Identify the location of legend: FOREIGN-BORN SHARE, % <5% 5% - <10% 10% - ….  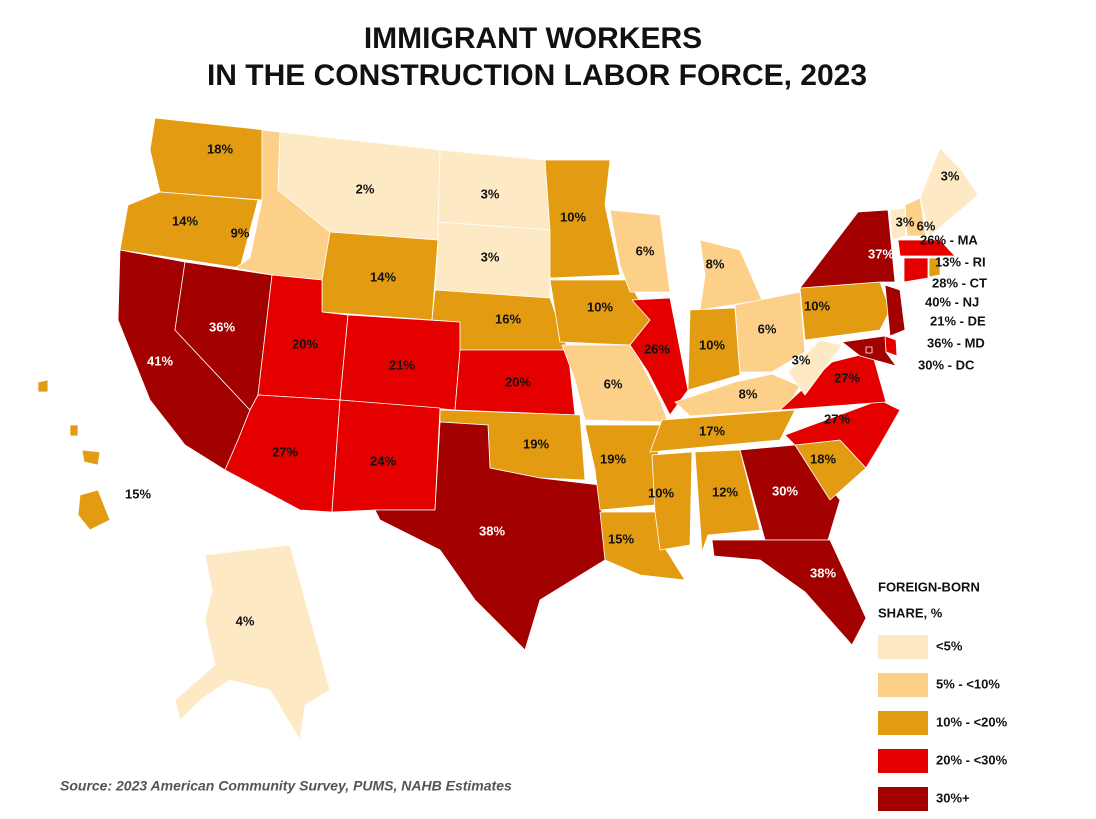
(943, 695).